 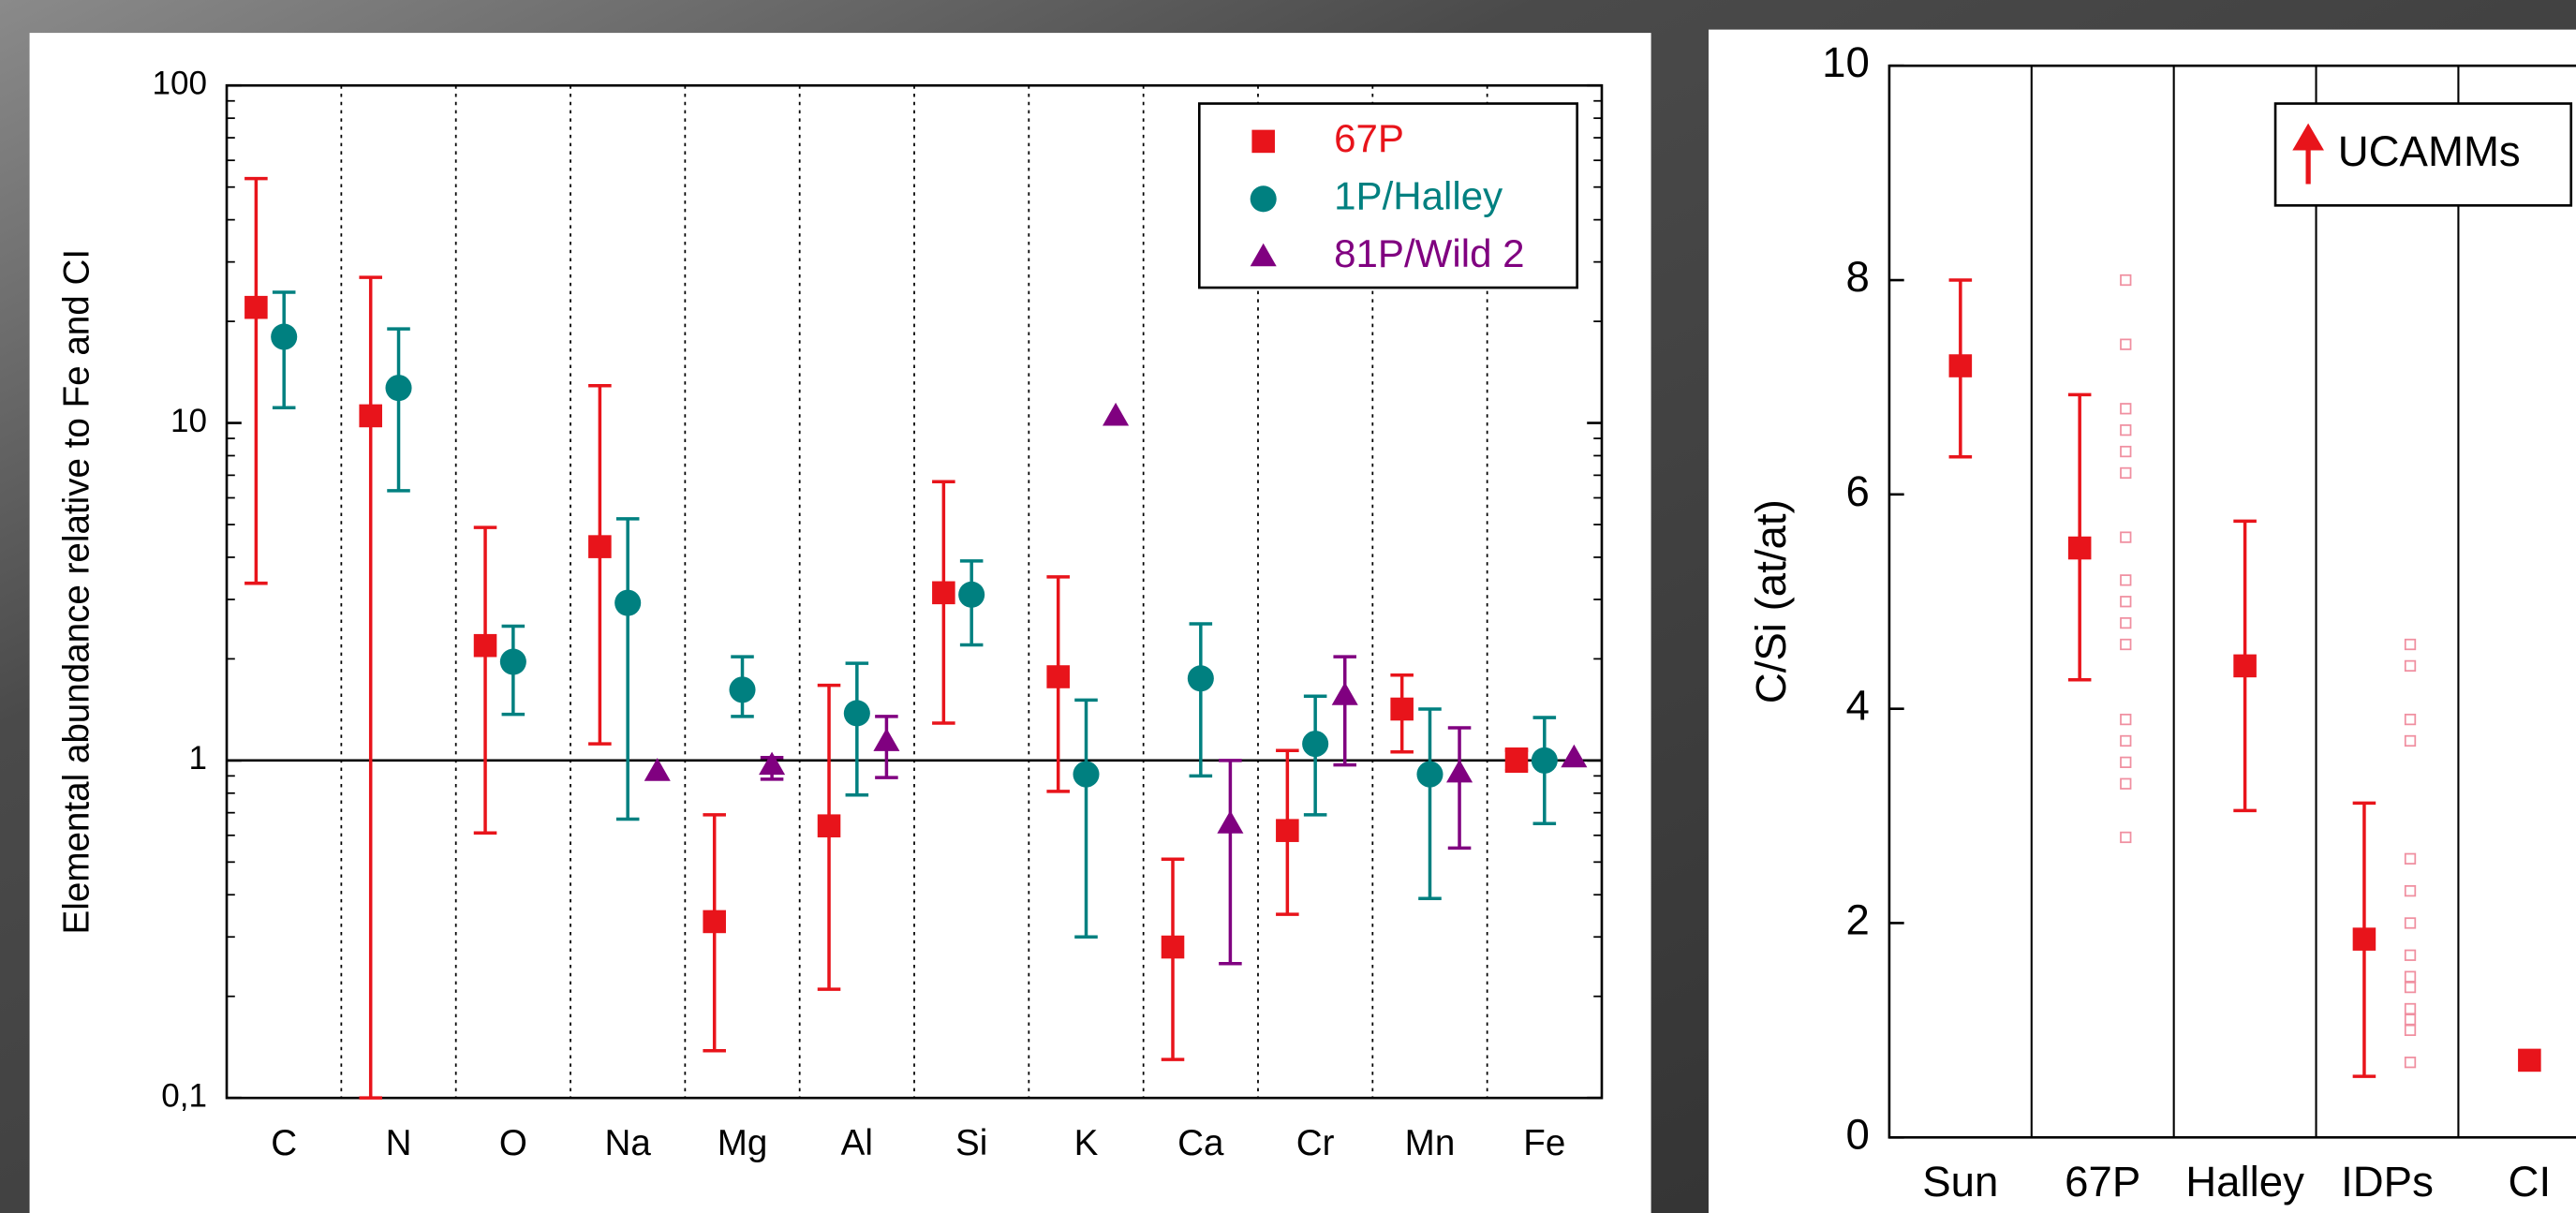 What do you see at coordinates (1857, 277) in the screenshot?
I see `y-tick-label: 8` at bounding box center [1857, 277].